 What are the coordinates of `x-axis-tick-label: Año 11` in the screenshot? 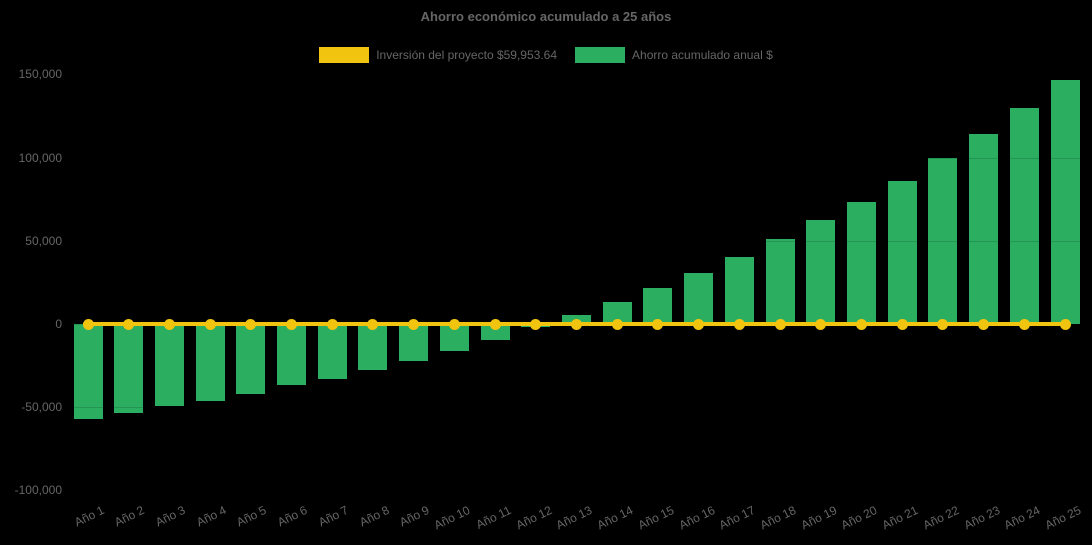 It's located at (493, 517).